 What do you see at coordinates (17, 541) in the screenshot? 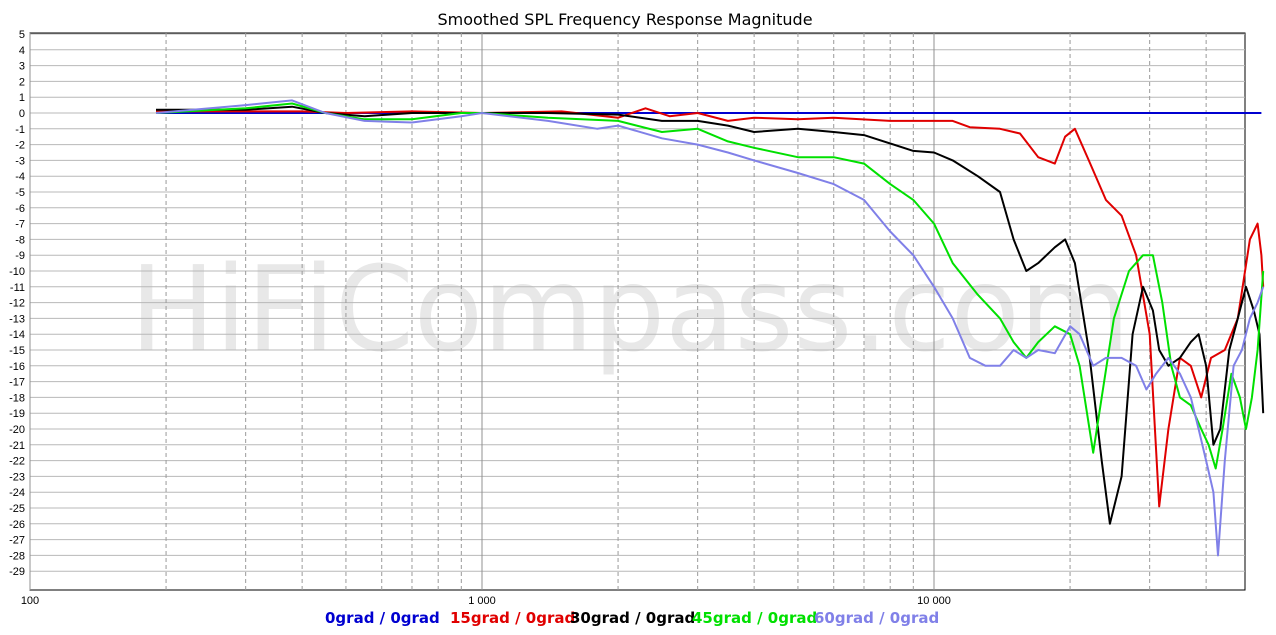
I see `y-tick-label: -27` at bounding box center [17, 541].